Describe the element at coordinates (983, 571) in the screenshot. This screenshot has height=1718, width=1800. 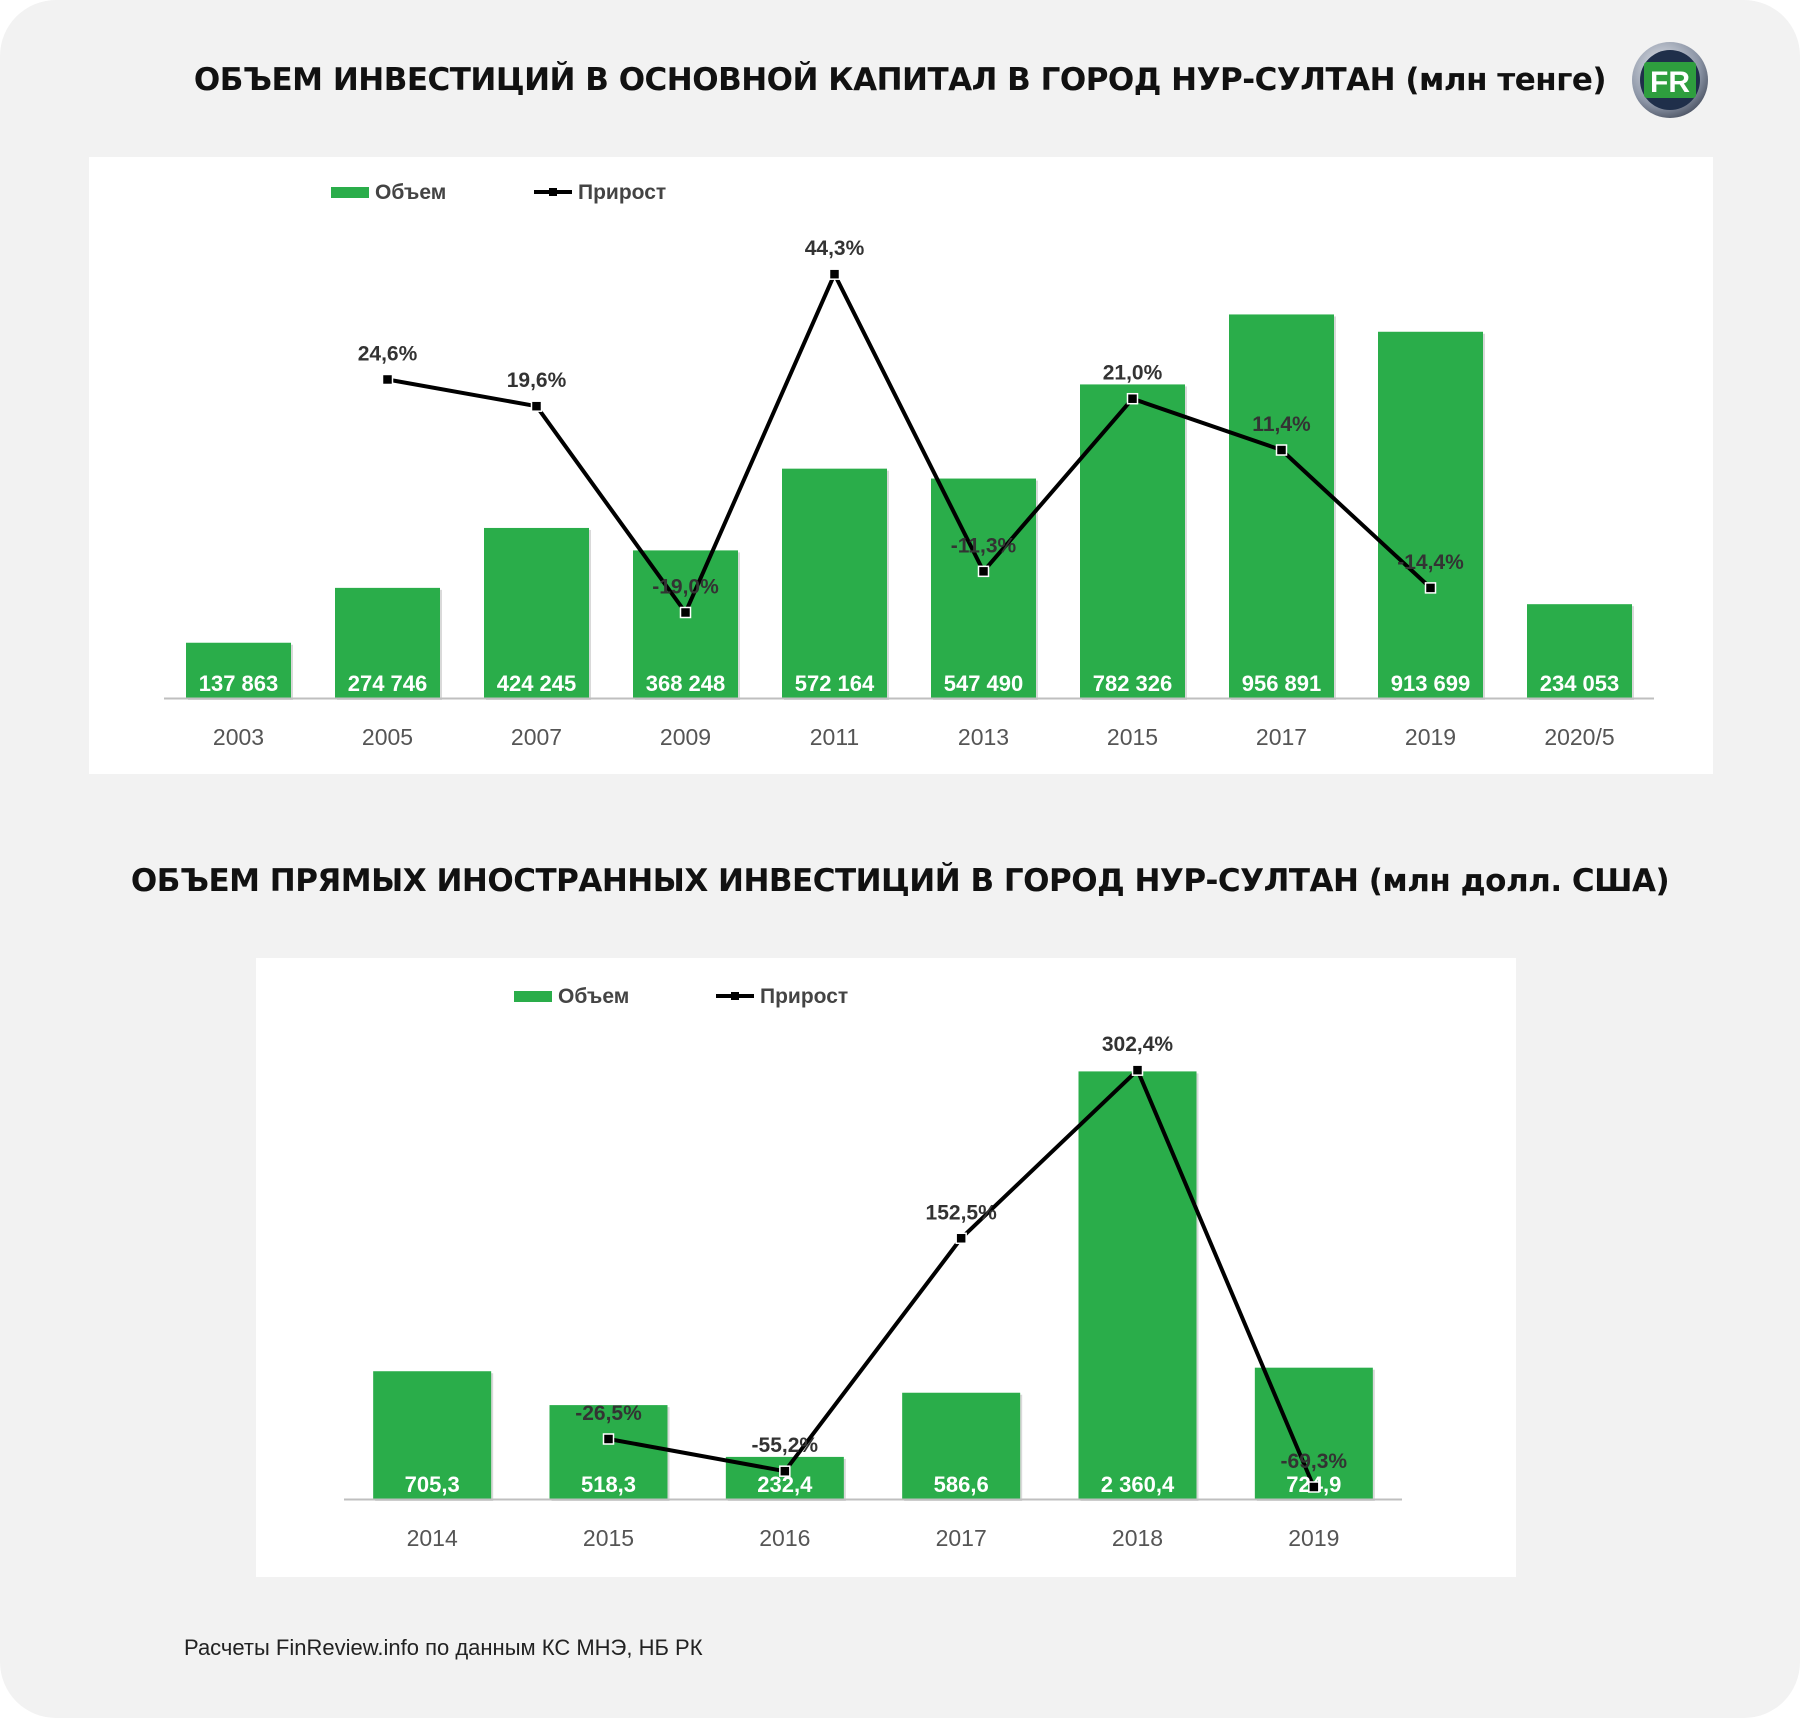
I see `growth-marker-2013` at that location.